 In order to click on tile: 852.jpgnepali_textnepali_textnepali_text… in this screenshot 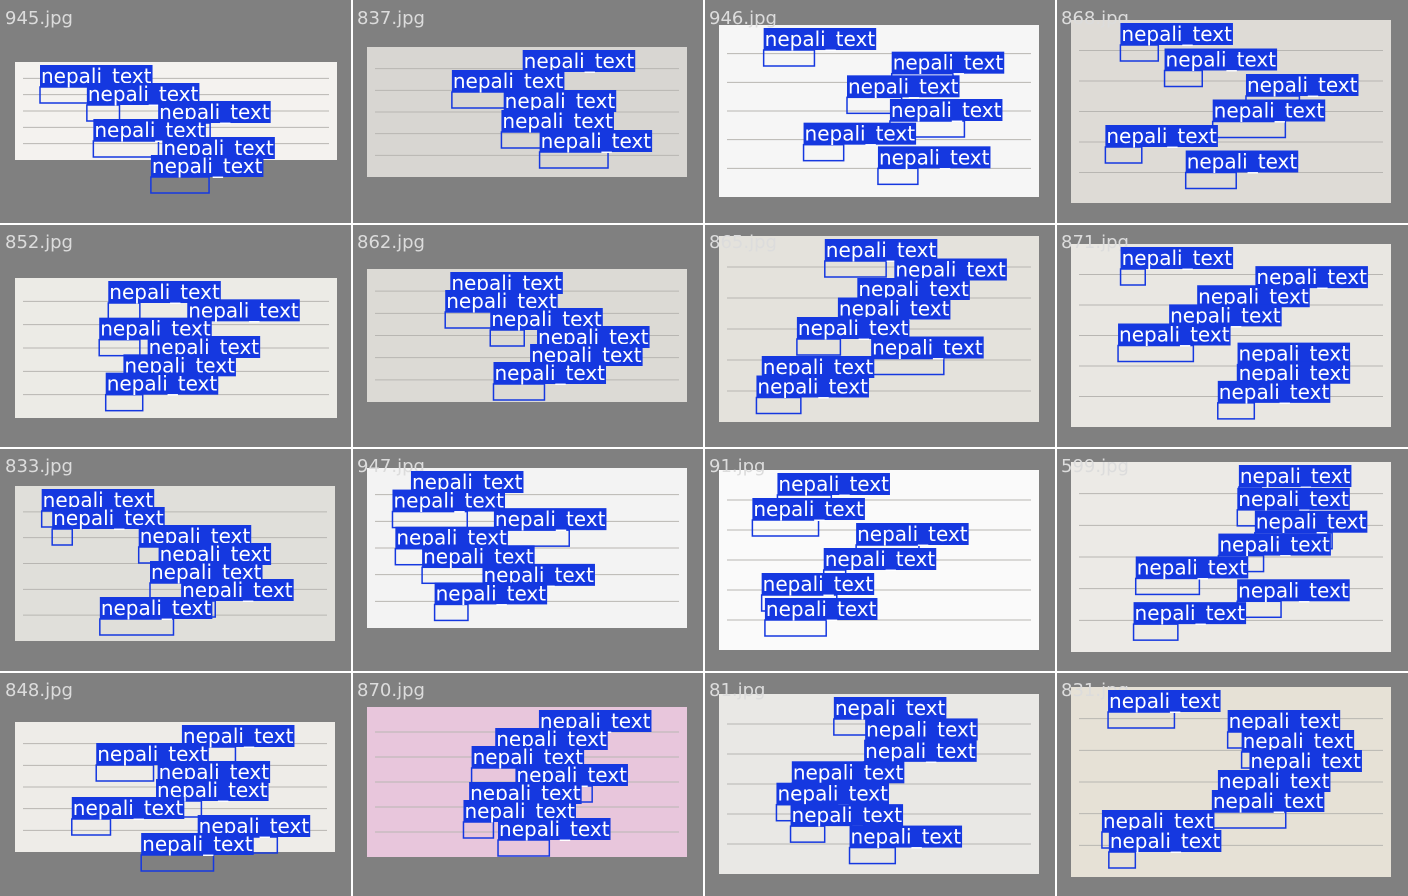, I will do `click(171, 325)`.